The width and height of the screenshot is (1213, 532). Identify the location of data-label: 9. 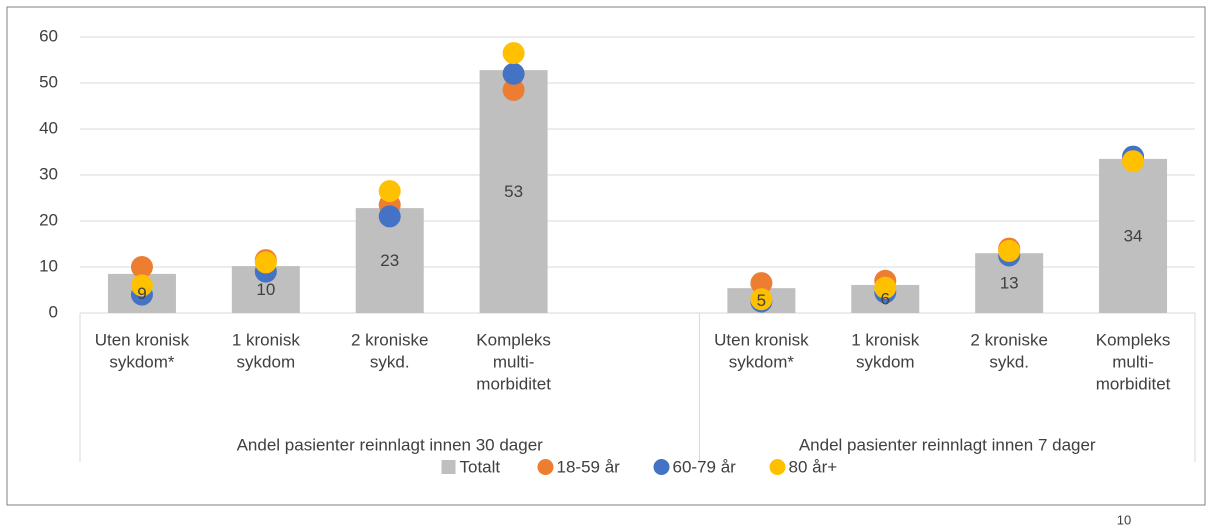
(141, 293).